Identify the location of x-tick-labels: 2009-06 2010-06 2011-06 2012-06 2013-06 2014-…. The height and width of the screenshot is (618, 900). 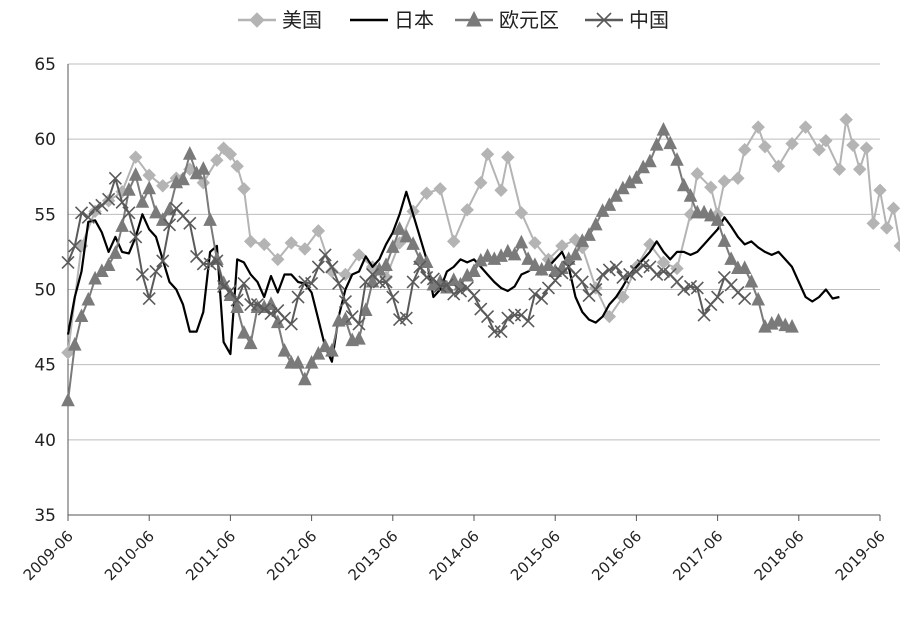
(454, 555).